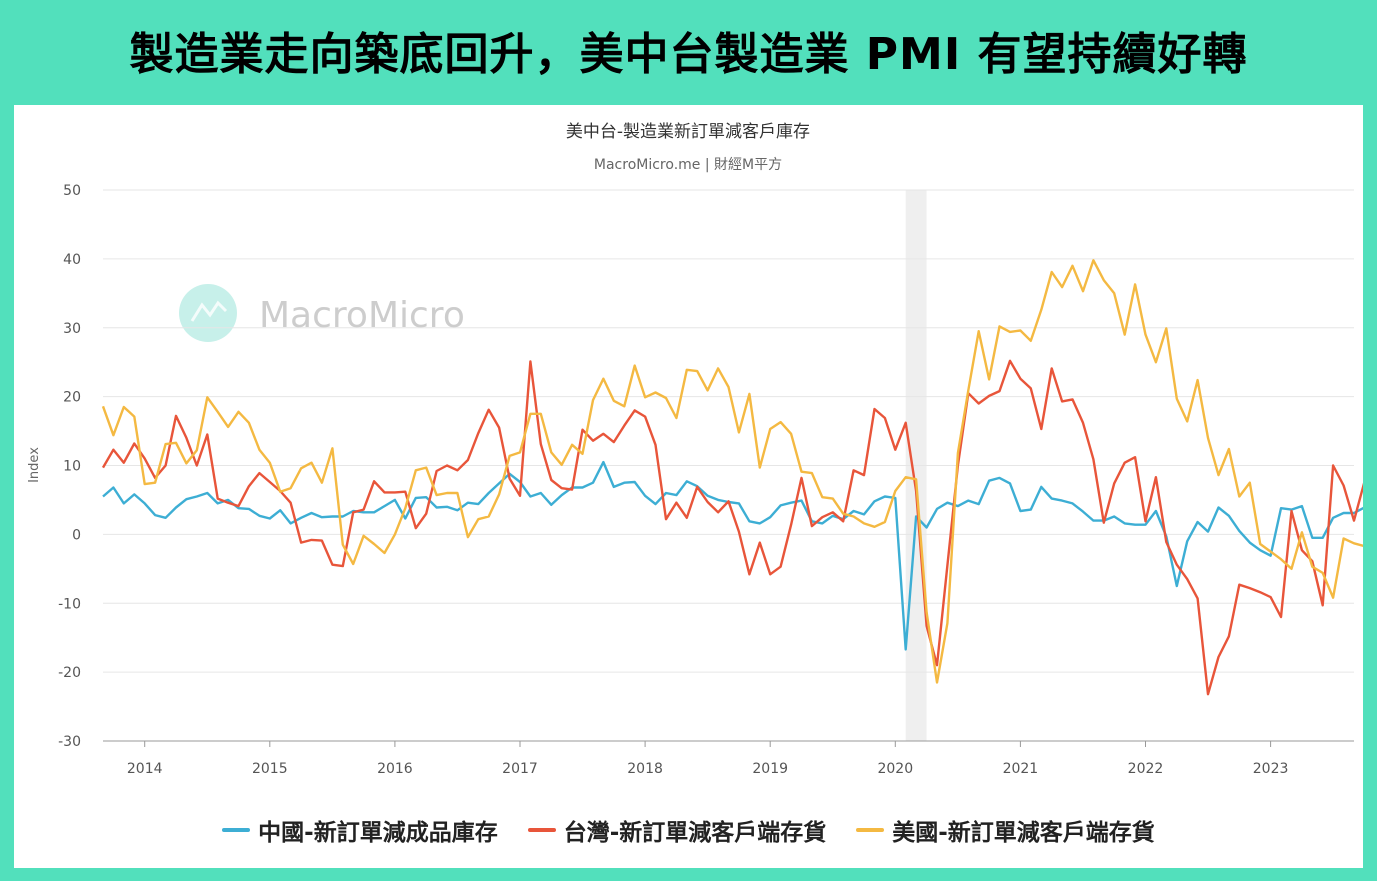 The image size is (1377, 881). Describe the element at coordinates (72, 398) in the screenshot. I see `y-tick-label: 20` at that location.